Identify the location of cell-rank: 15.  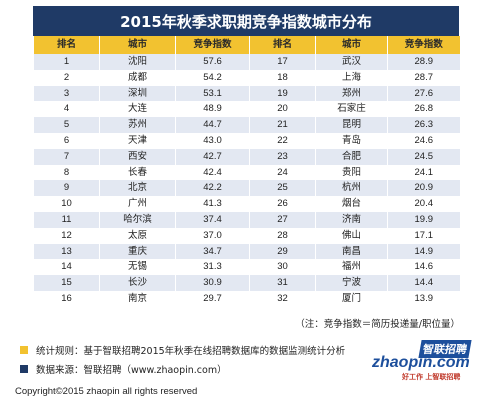
(66, 283).